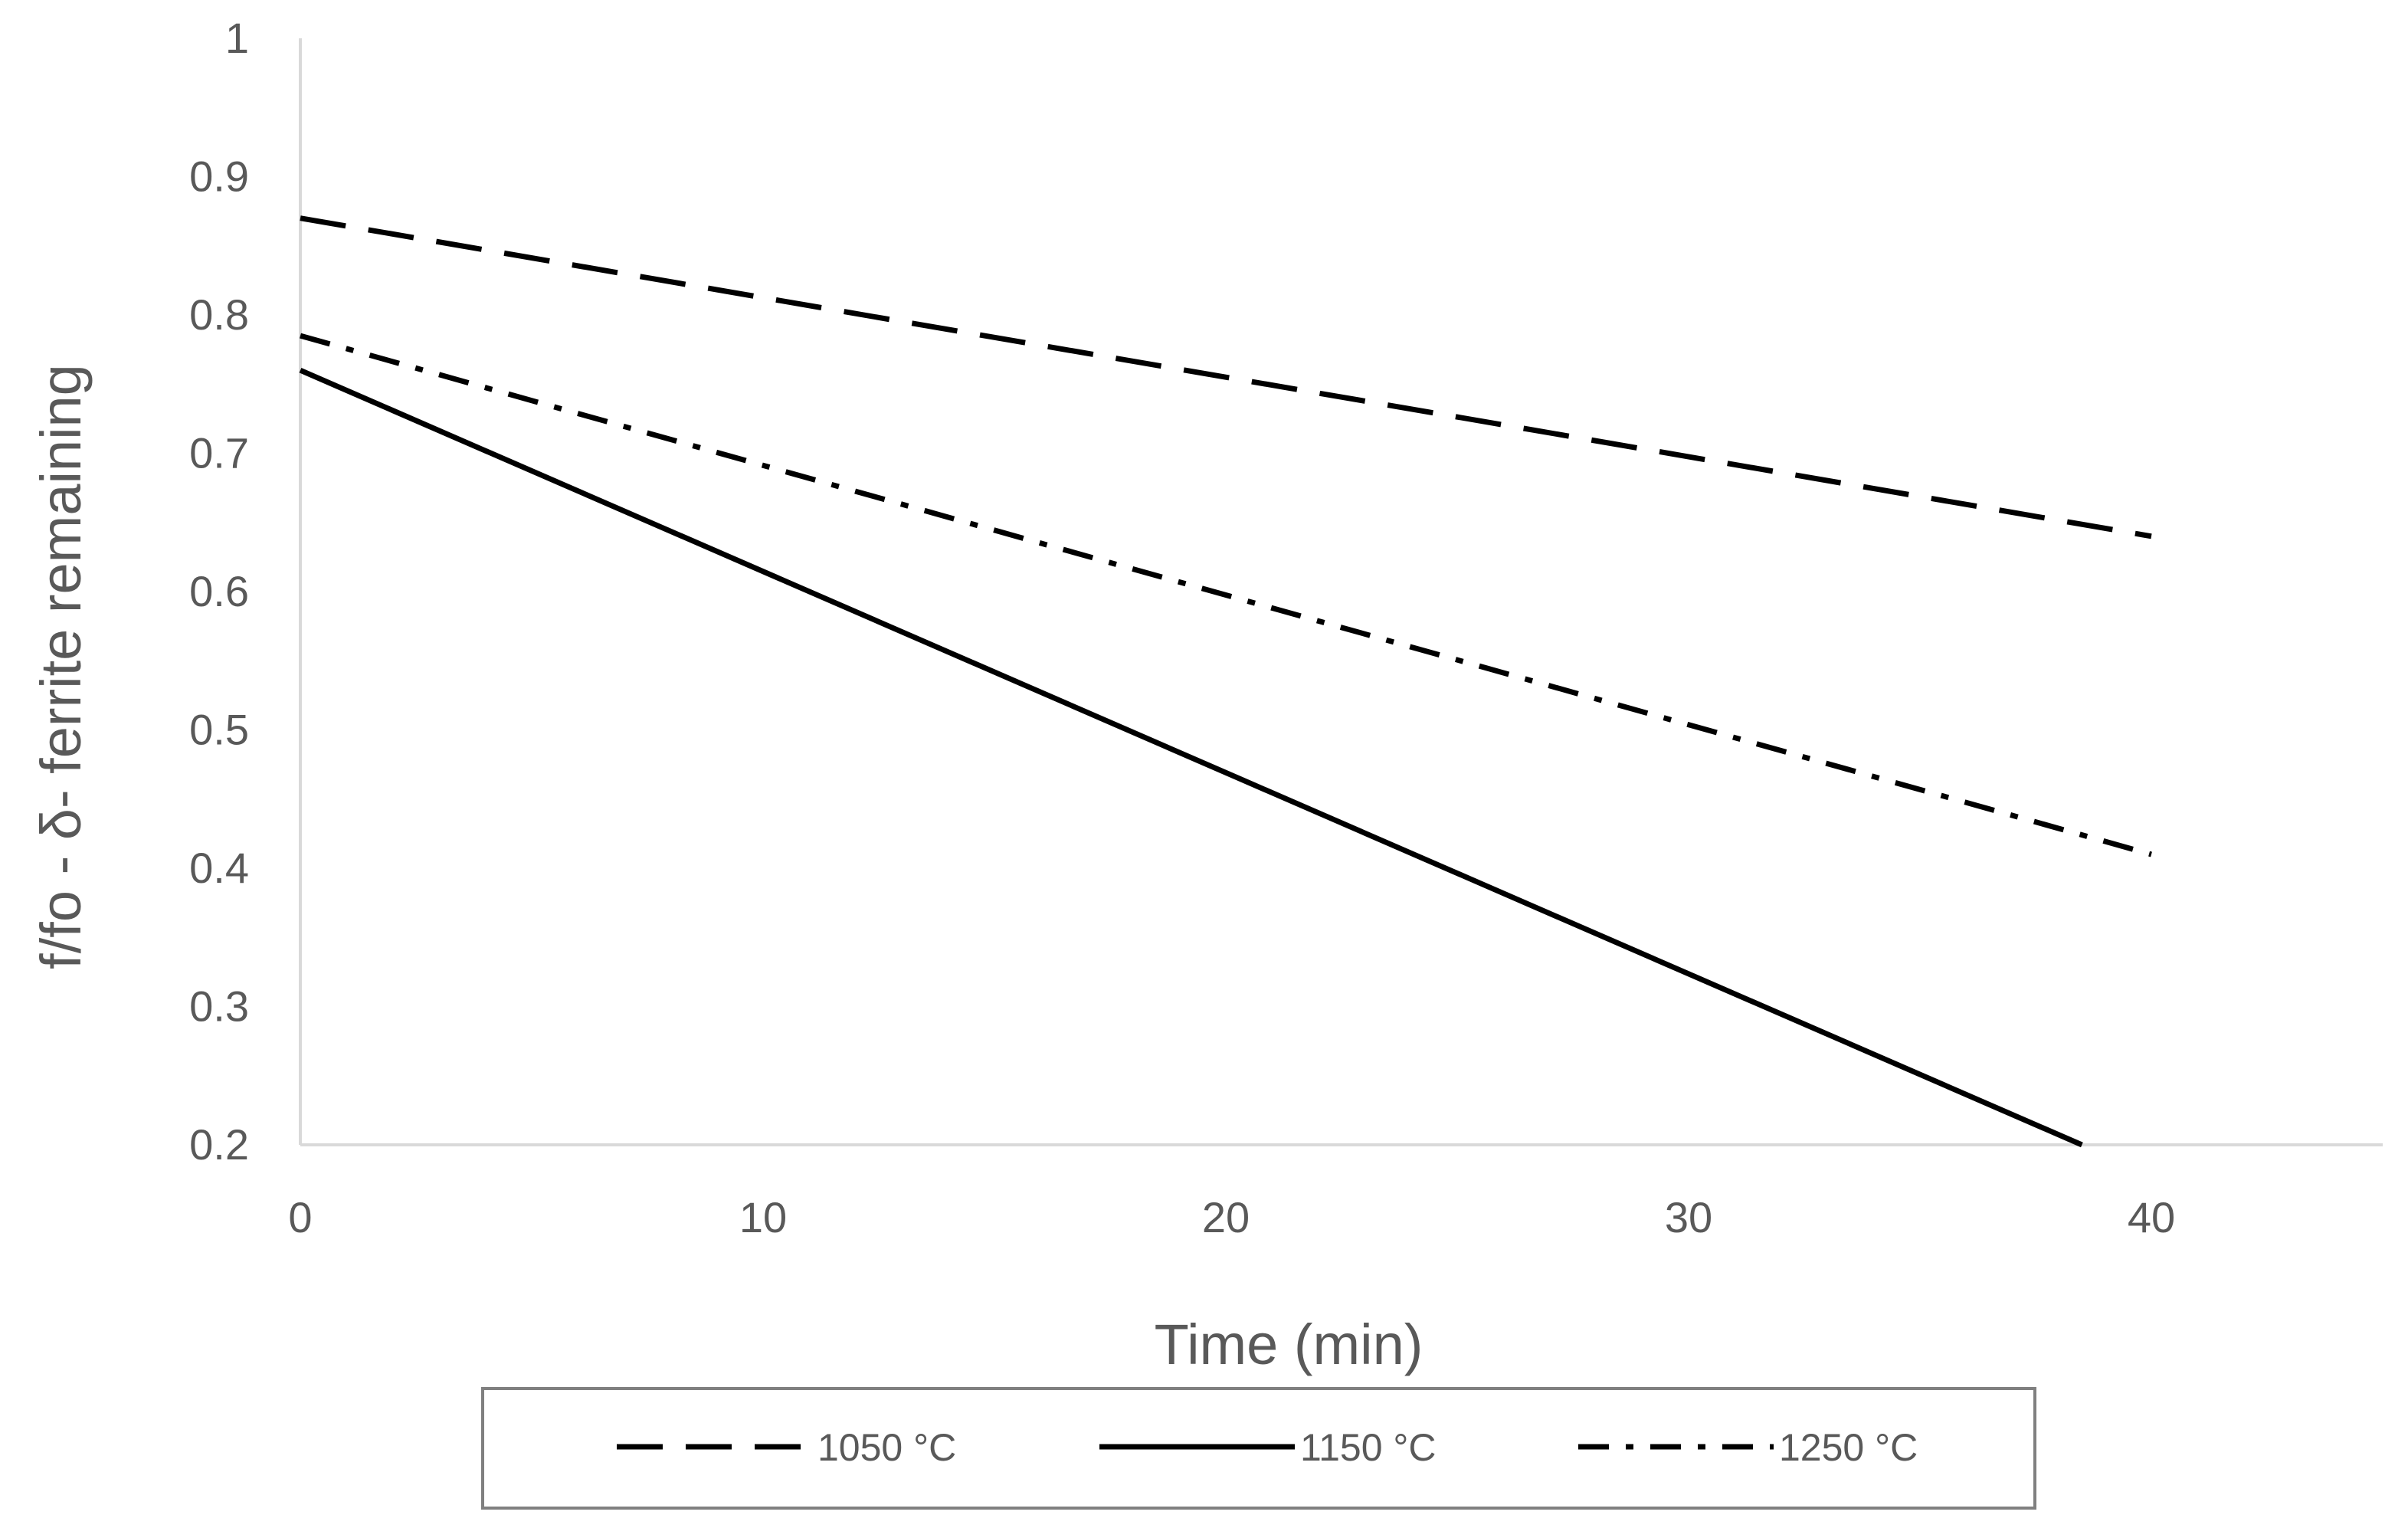 The height and width of the screenshot is (1528, 2408). Describe the element at coordinates (763, 1217) in the screenshot. I see `x-tick-label: 10` at that location.